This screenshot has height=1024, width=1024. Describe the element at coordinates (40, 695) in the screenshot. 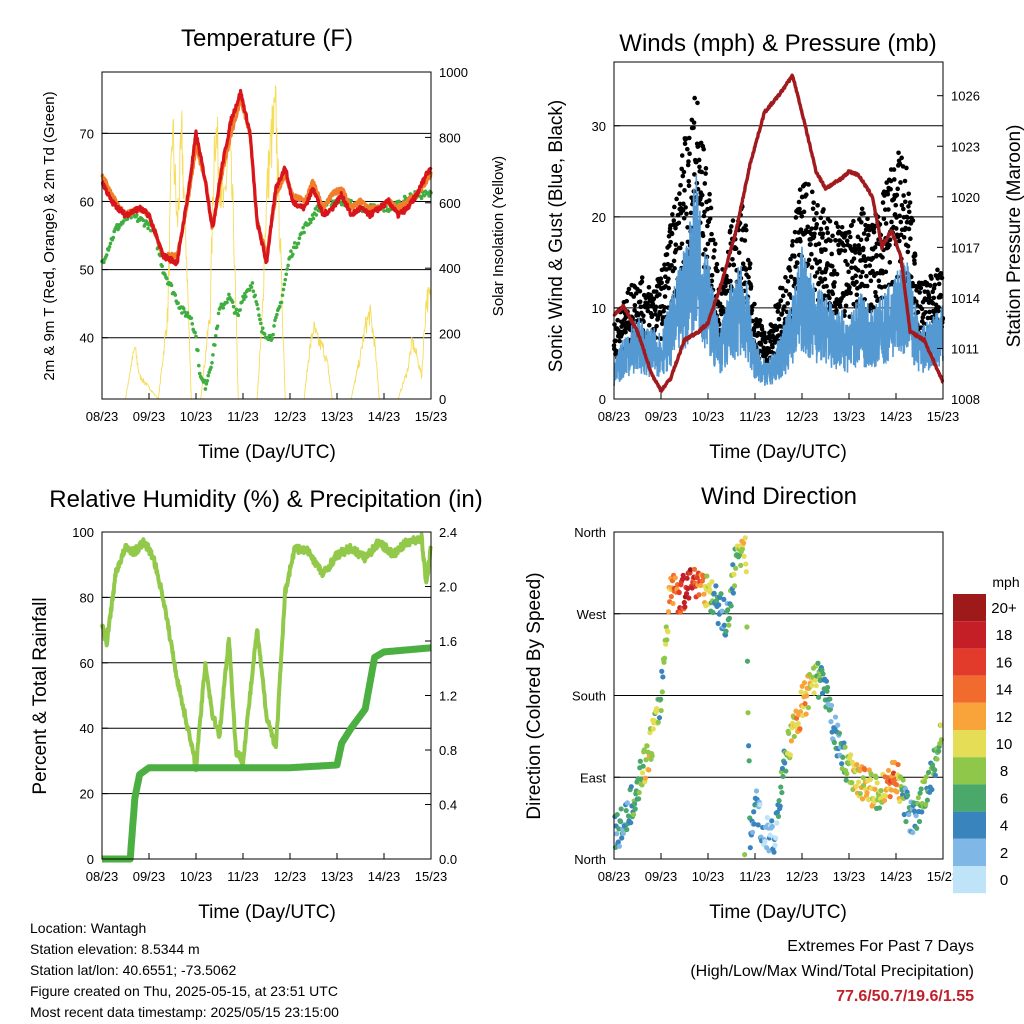

I see `humidity-ylabel-left: Percent & Total Rainfall` at that location.